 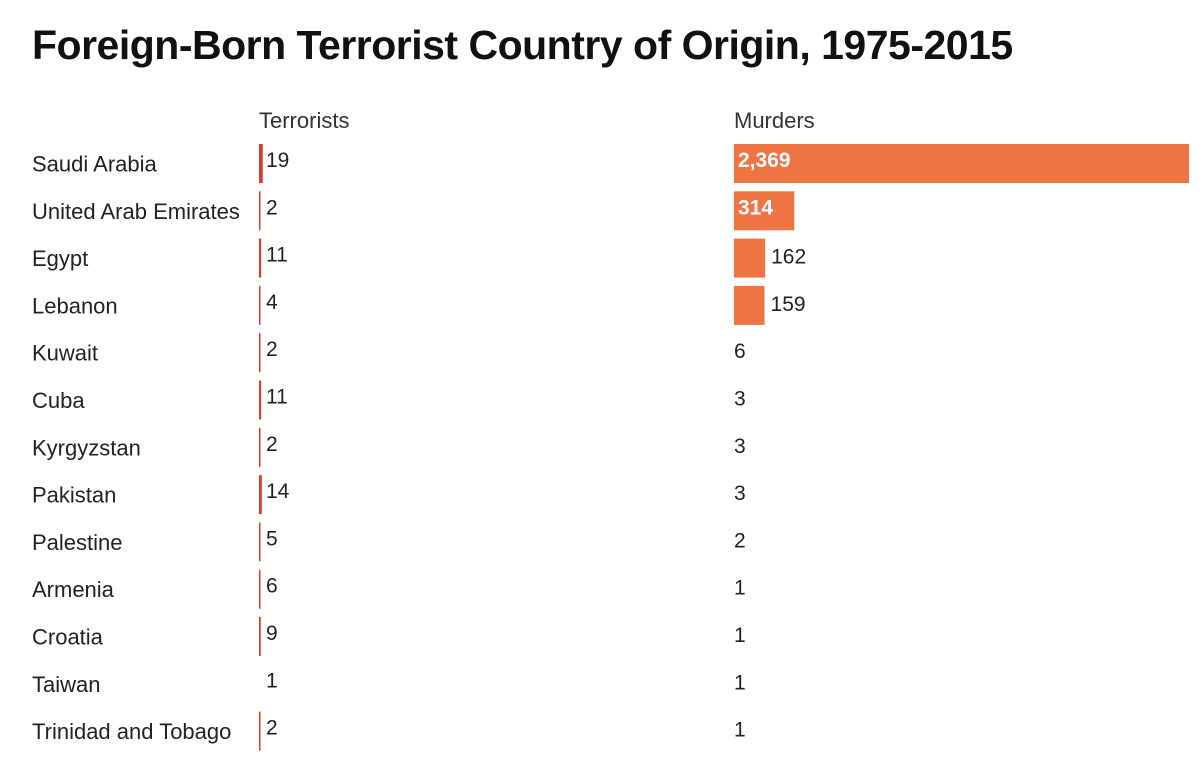 I want to click on murders-value-label: 314, so click(x=755, y=207).